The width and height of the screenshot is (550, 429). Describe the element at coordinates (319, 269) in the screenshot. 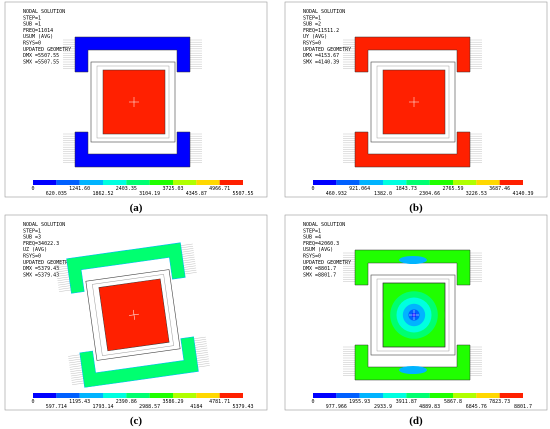

I see `header-line: DMX =8801.7` at that location.